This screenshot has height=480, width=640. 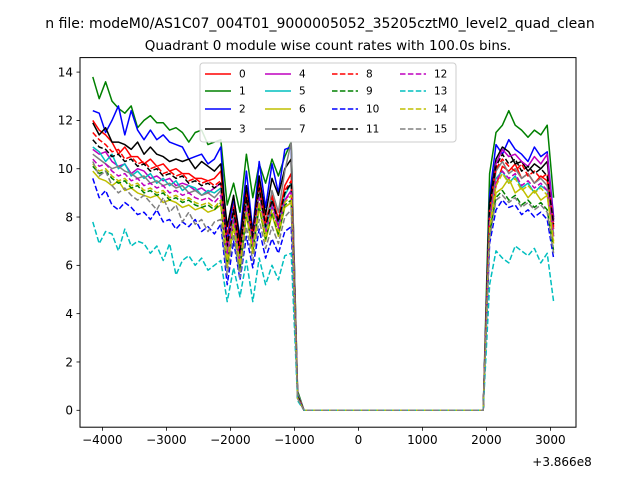 What do you see at coordinates (440, 75) in the screenshot?
I see `legend-label-12: 12` at bounding box center [440, 75].